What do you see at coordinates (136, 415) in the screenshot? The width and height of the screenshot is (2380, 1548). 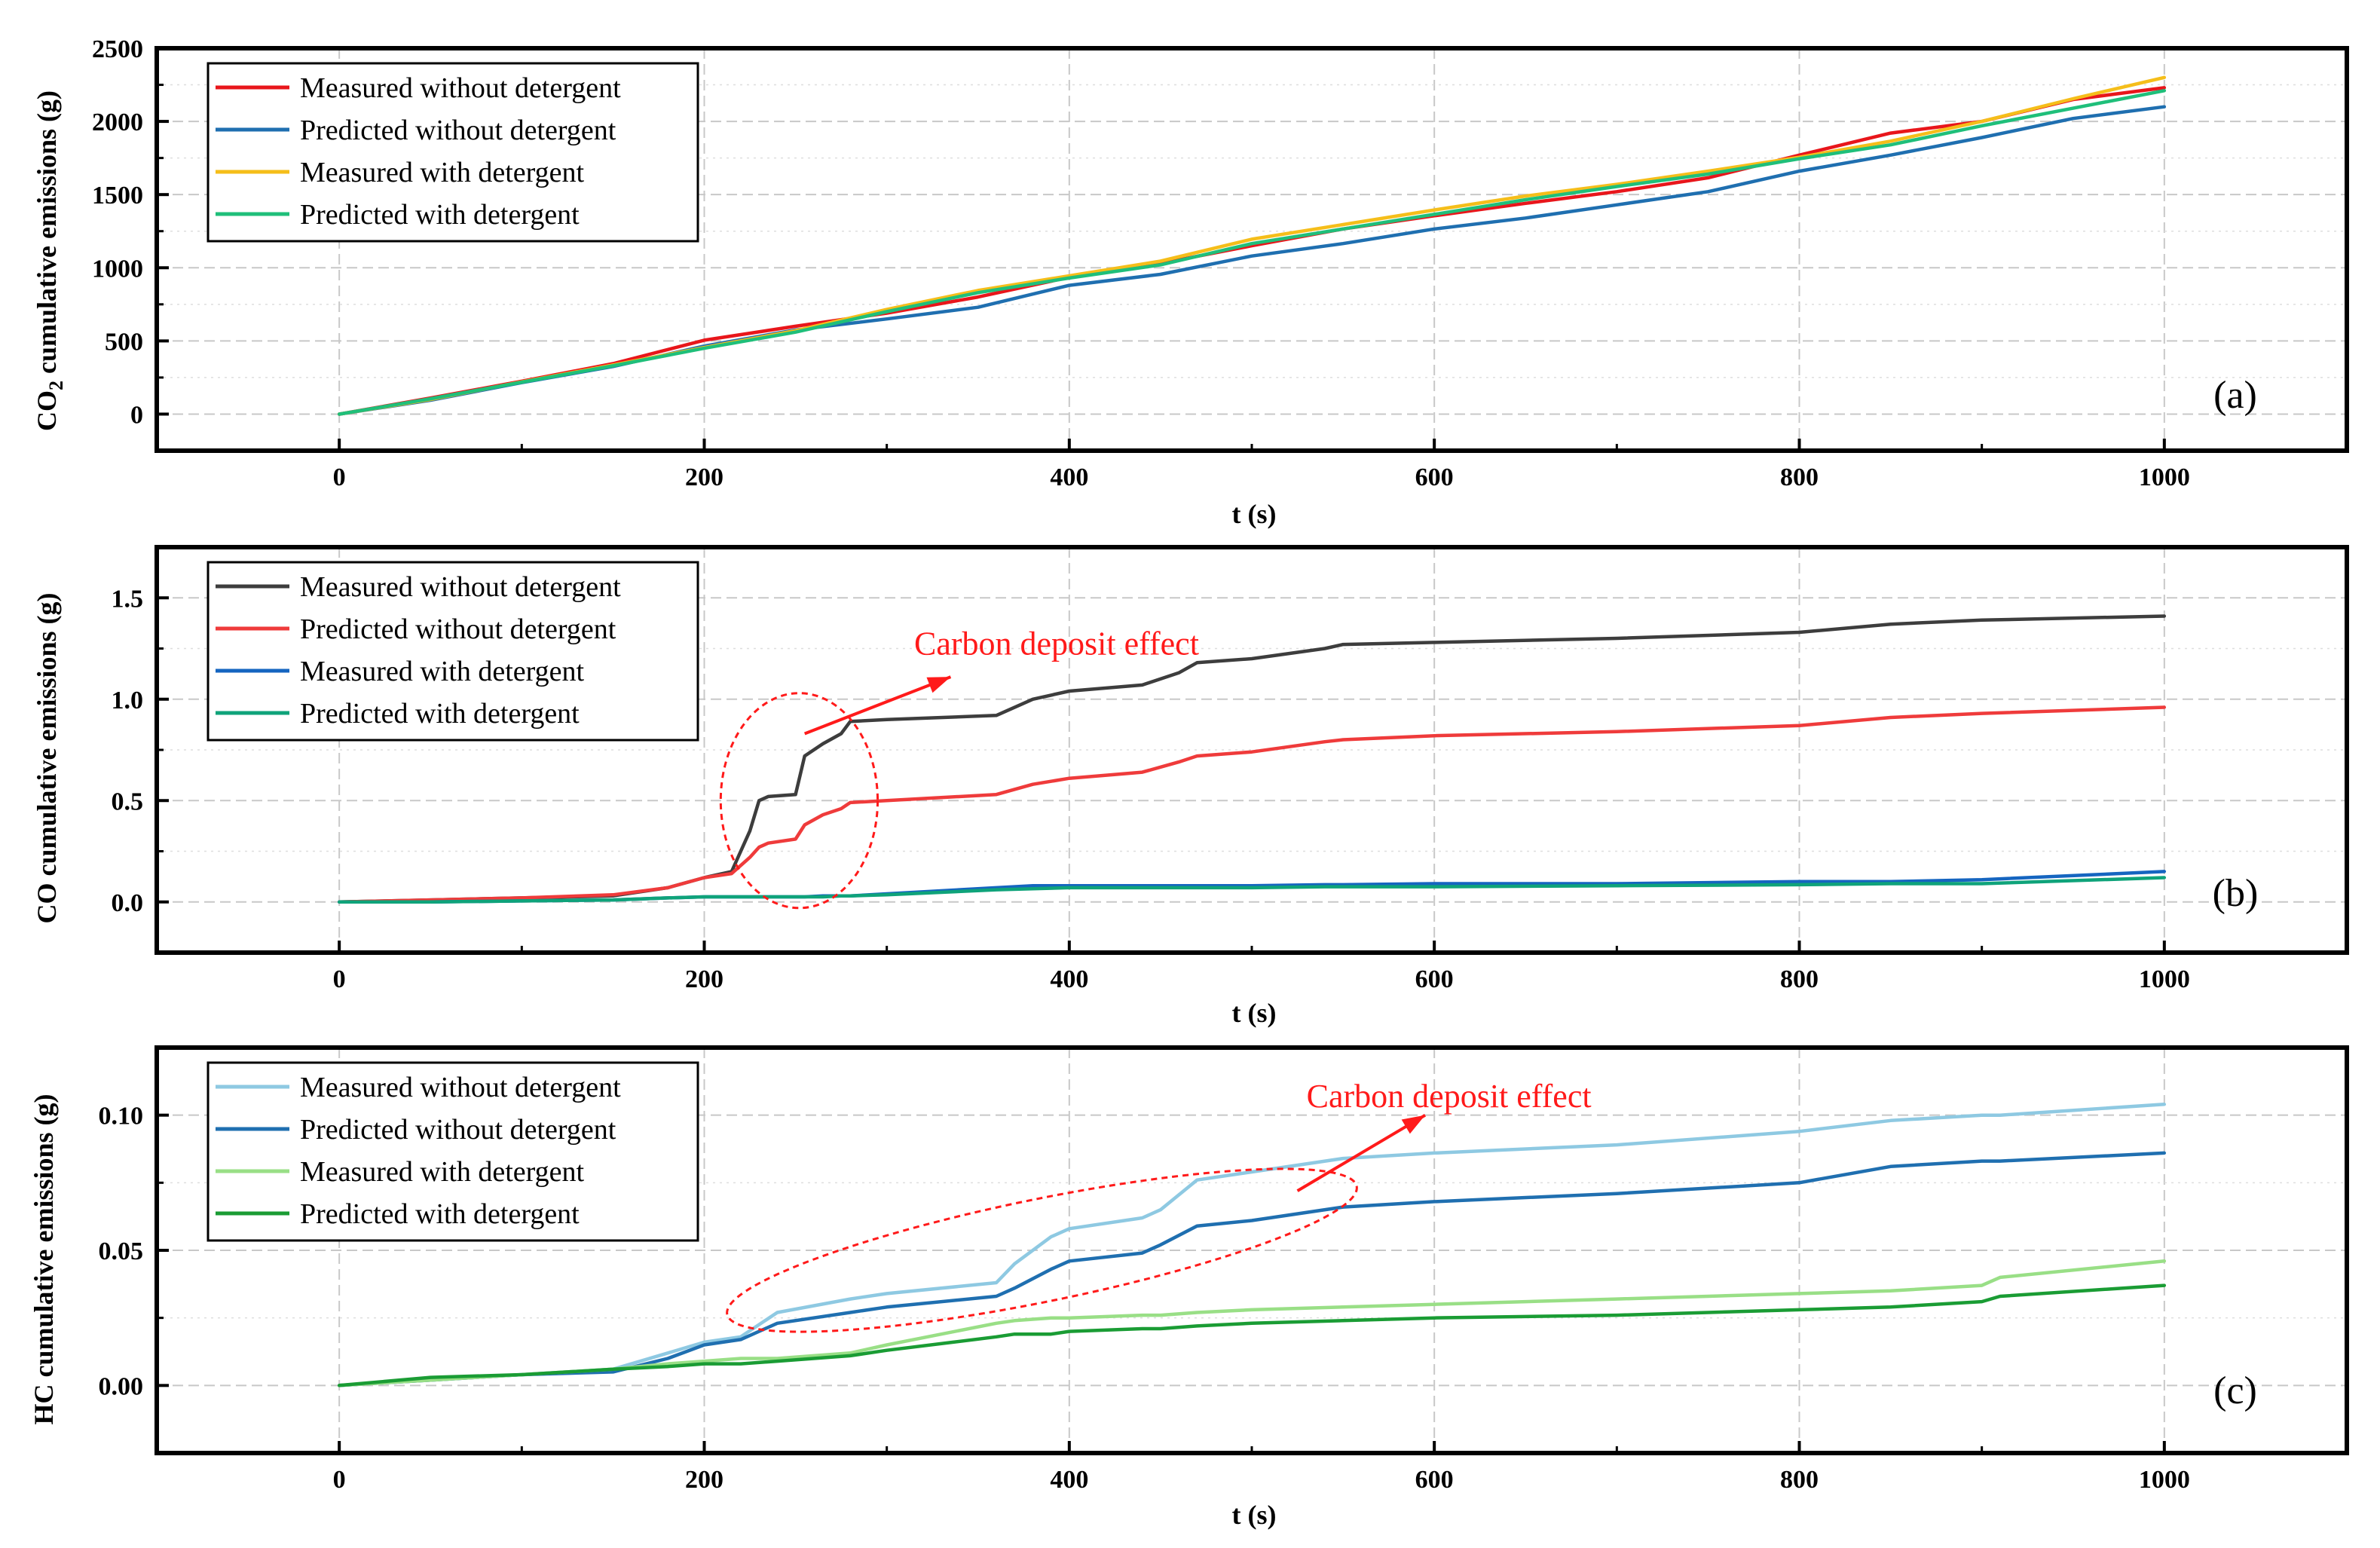 I see `y-tick-label: 0` at bounding box center [136, 415].